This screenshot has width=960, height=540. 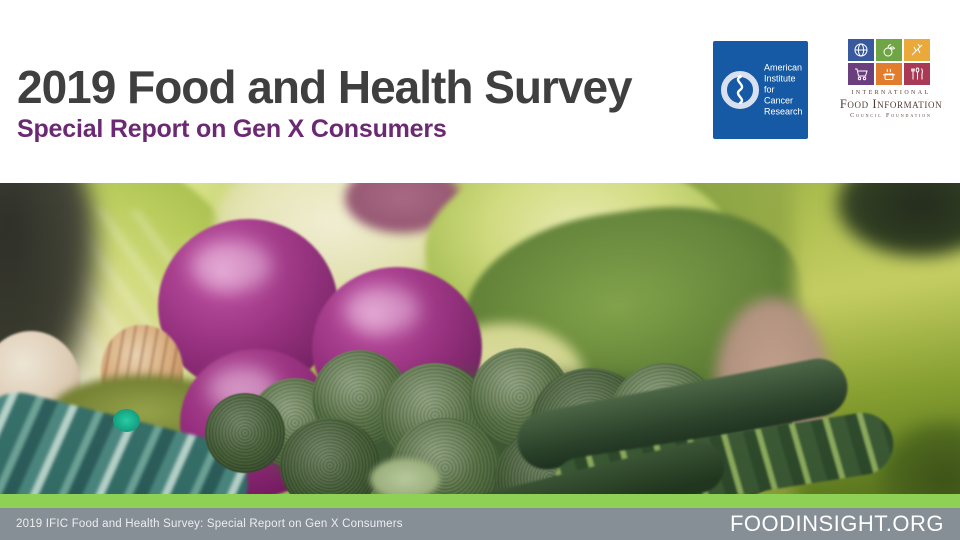 I want to click on aicr-logo: American Institute for Cancer Research, so click(x=760, y=90).